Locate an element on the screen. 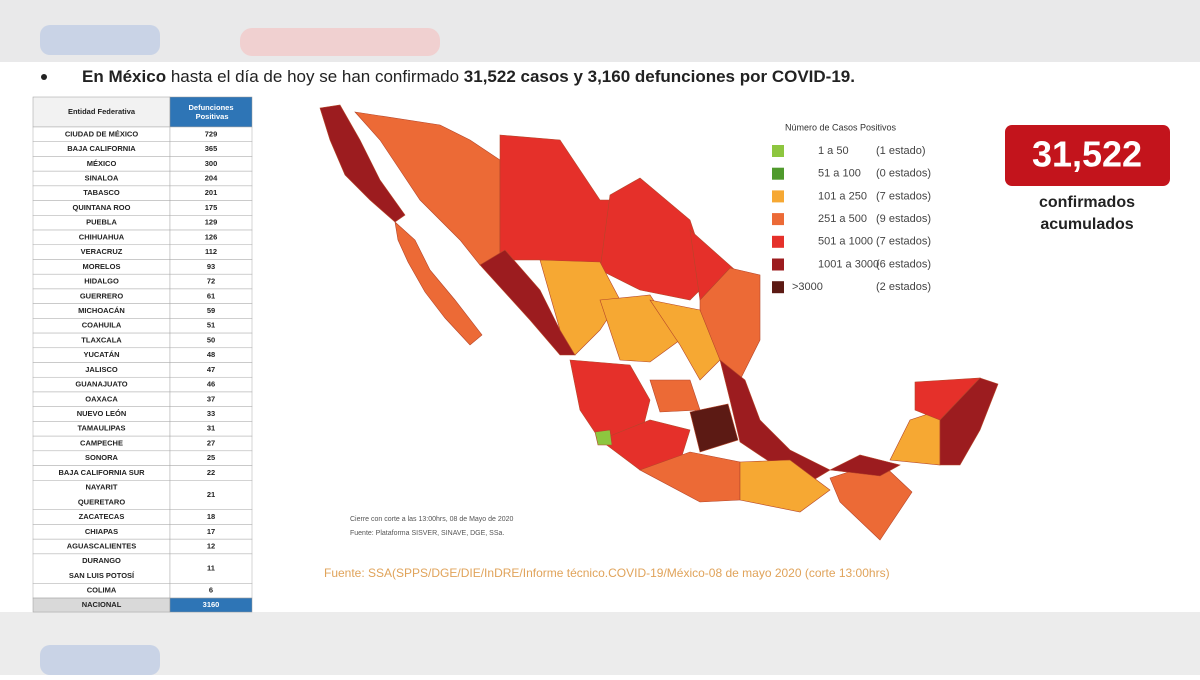 The width and height of the screenshot is (1200, 680). entity-name: VERACRUZ is located at coordinates (102, 251).